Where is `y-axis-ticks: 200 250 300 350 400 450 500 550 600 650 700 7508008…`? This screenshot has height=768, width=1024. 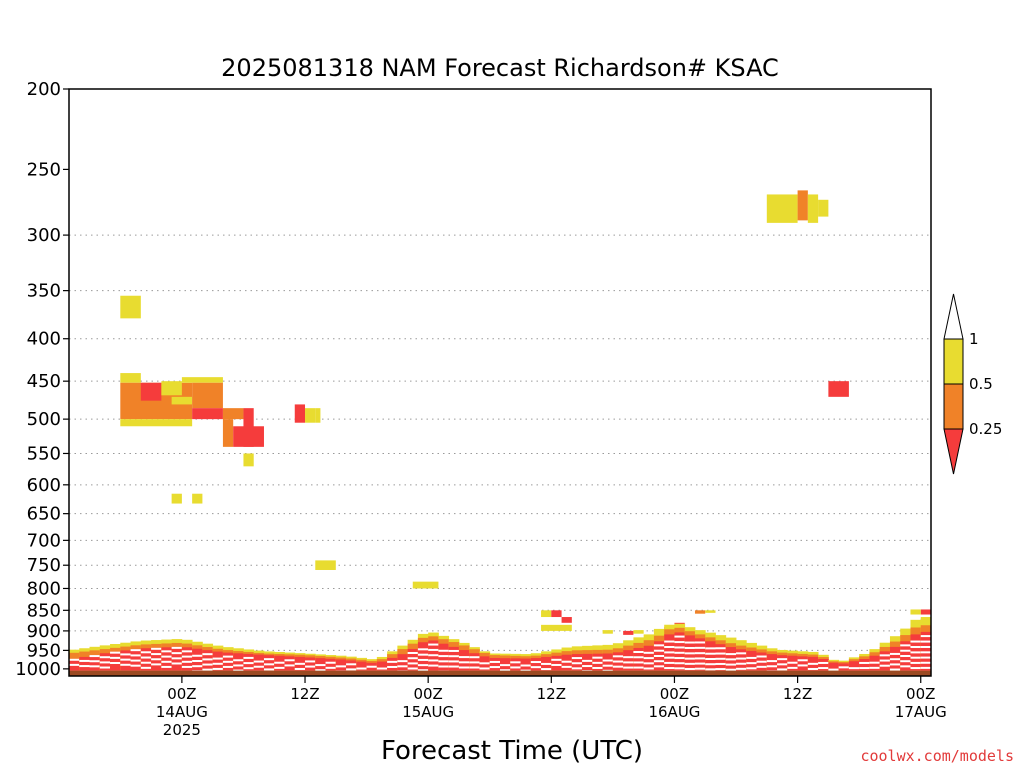 y-axis-ticks: 200 250 300 350 400 450 500 550 600 650 700 7508008… is located at coordinates (42, 379).